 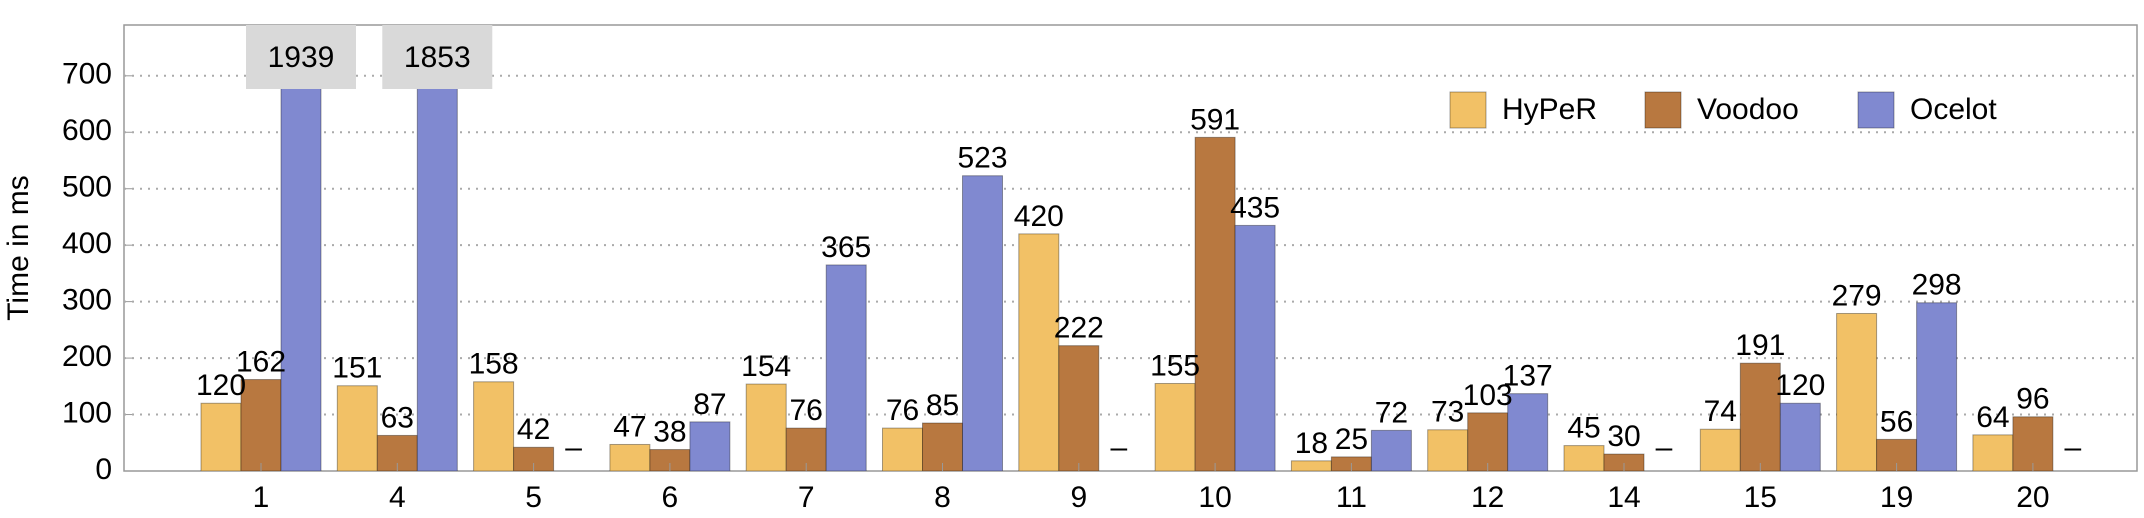 What do you see at coordinates (1351, 439) in the screenshot?
I see `value-label: 25` at bounding box center [1351, 439].